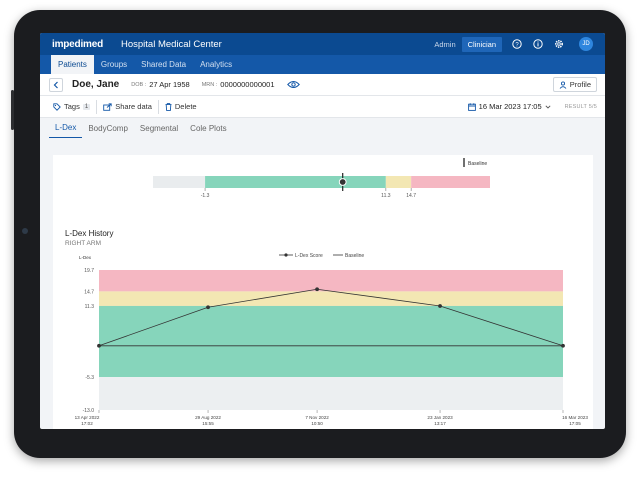 The height and width of the screenshot is (479, 641). I want to click on y-tick-label: -5.3, so click(89, 378).